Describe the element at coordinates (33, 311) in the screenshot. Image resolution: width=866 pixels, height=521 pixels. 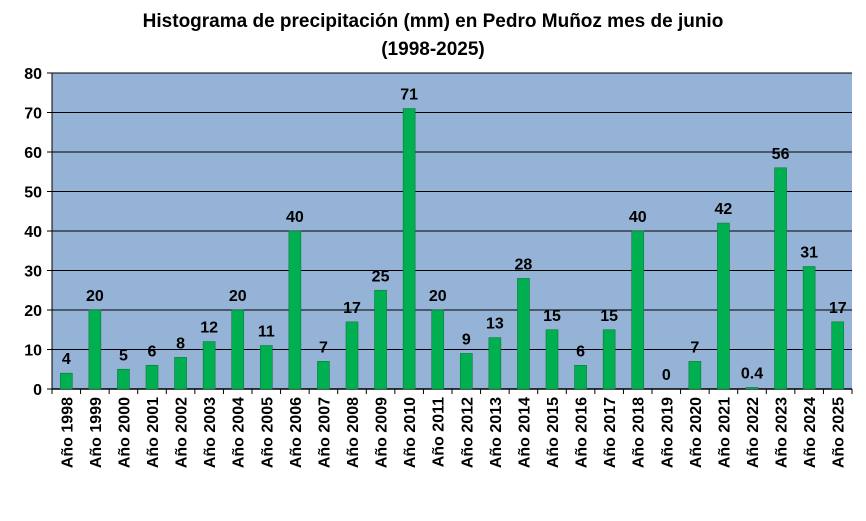
I see `y-tick-label: 20` at that location.